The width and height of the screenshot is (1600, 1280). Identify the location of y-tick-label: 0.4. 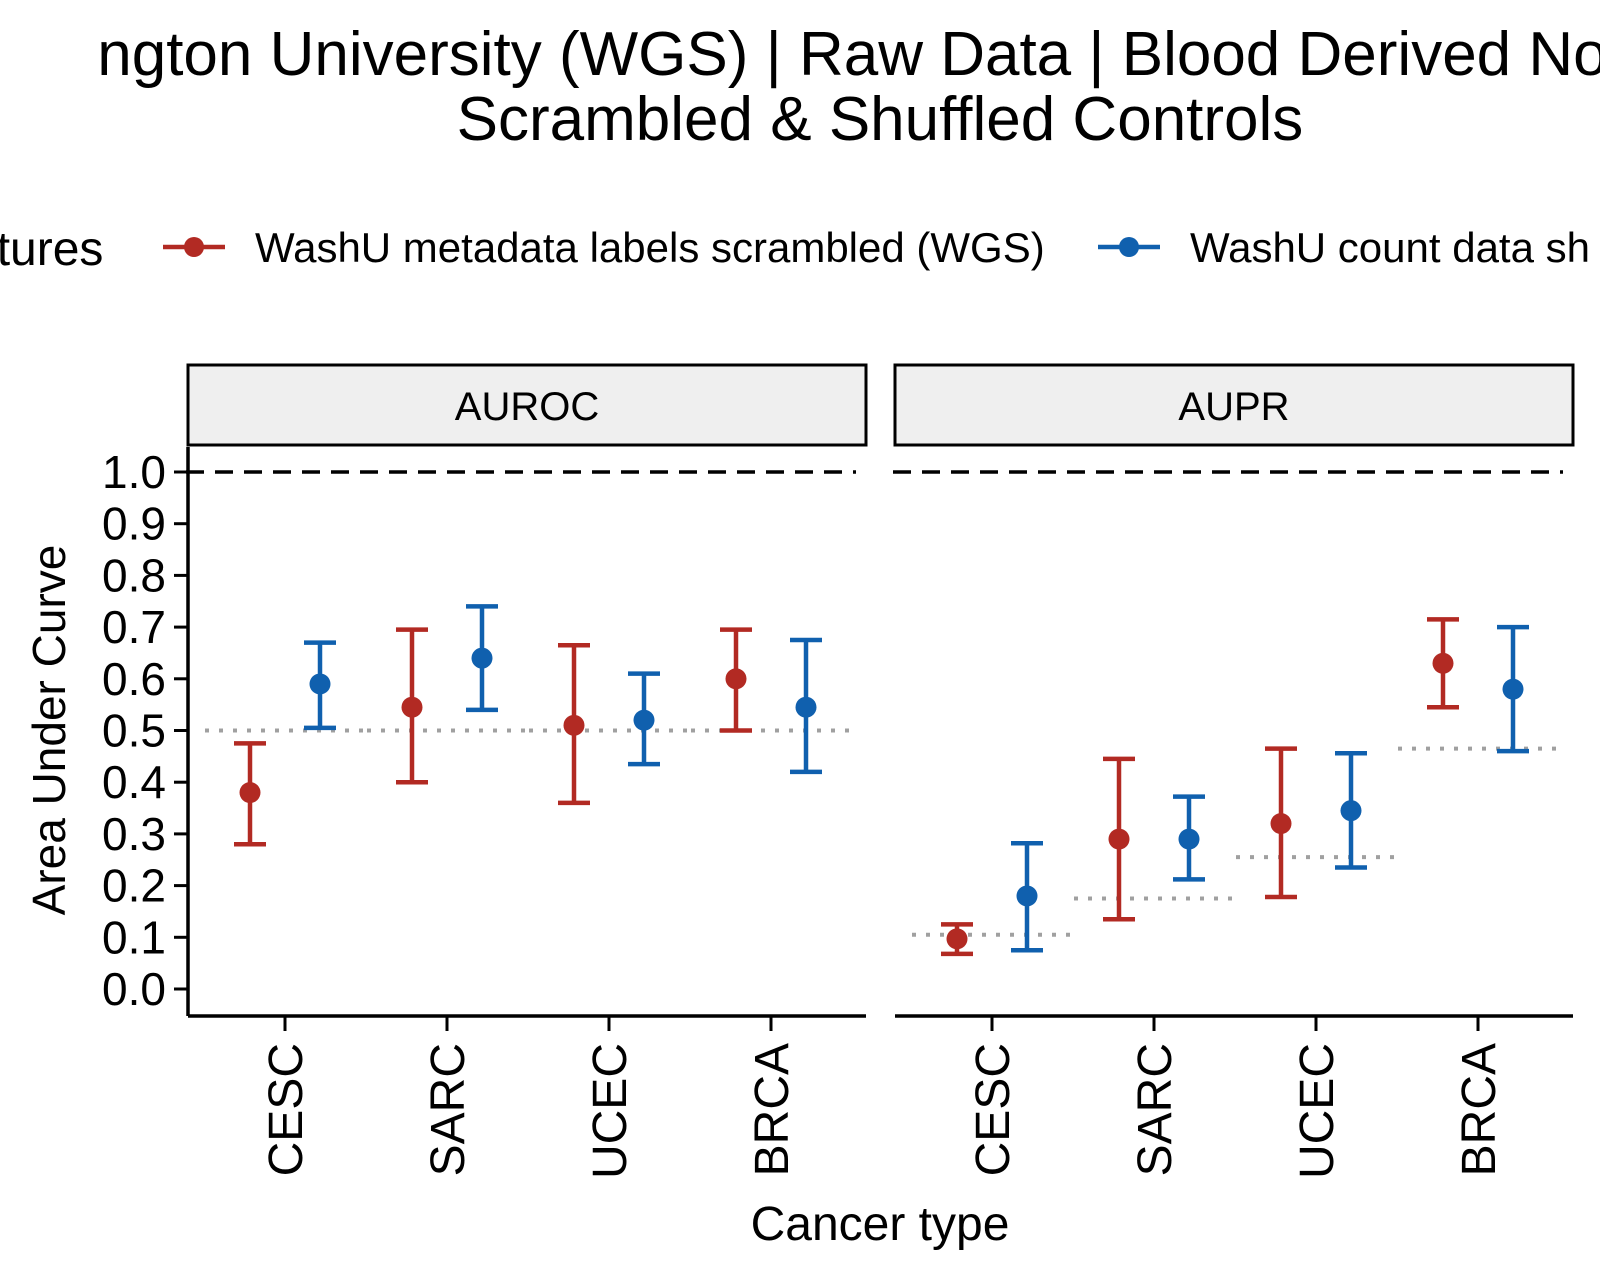
(134, 782).